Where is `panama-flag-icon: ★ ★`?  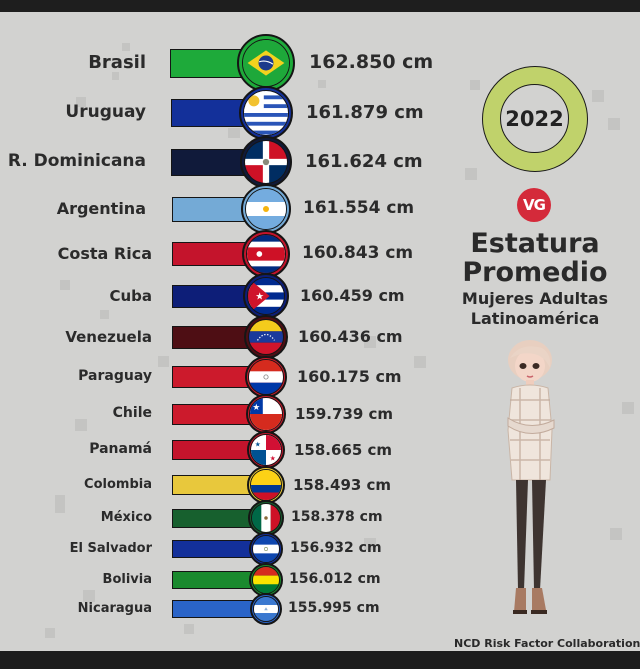 panama-flag-icon: ★ ★ is located at coordinates (266, 450).